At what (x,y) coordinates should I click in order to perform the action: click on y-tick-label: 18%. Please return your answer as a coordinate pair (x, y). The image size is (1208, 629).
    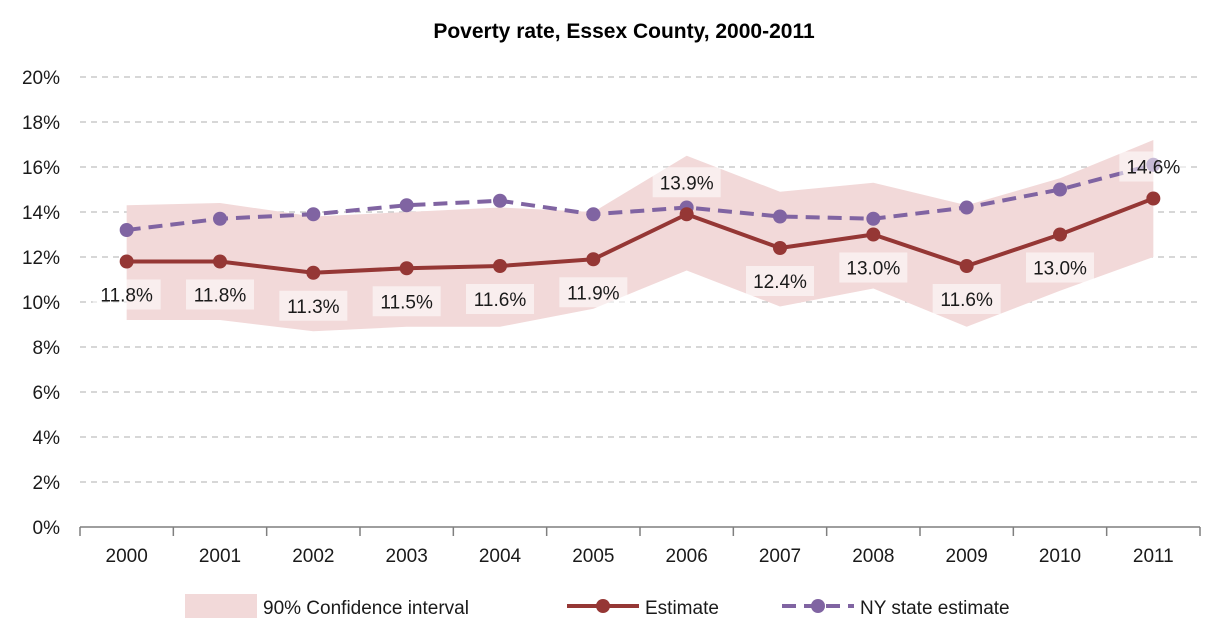
    Looking at the image, I should click on (41, 123).